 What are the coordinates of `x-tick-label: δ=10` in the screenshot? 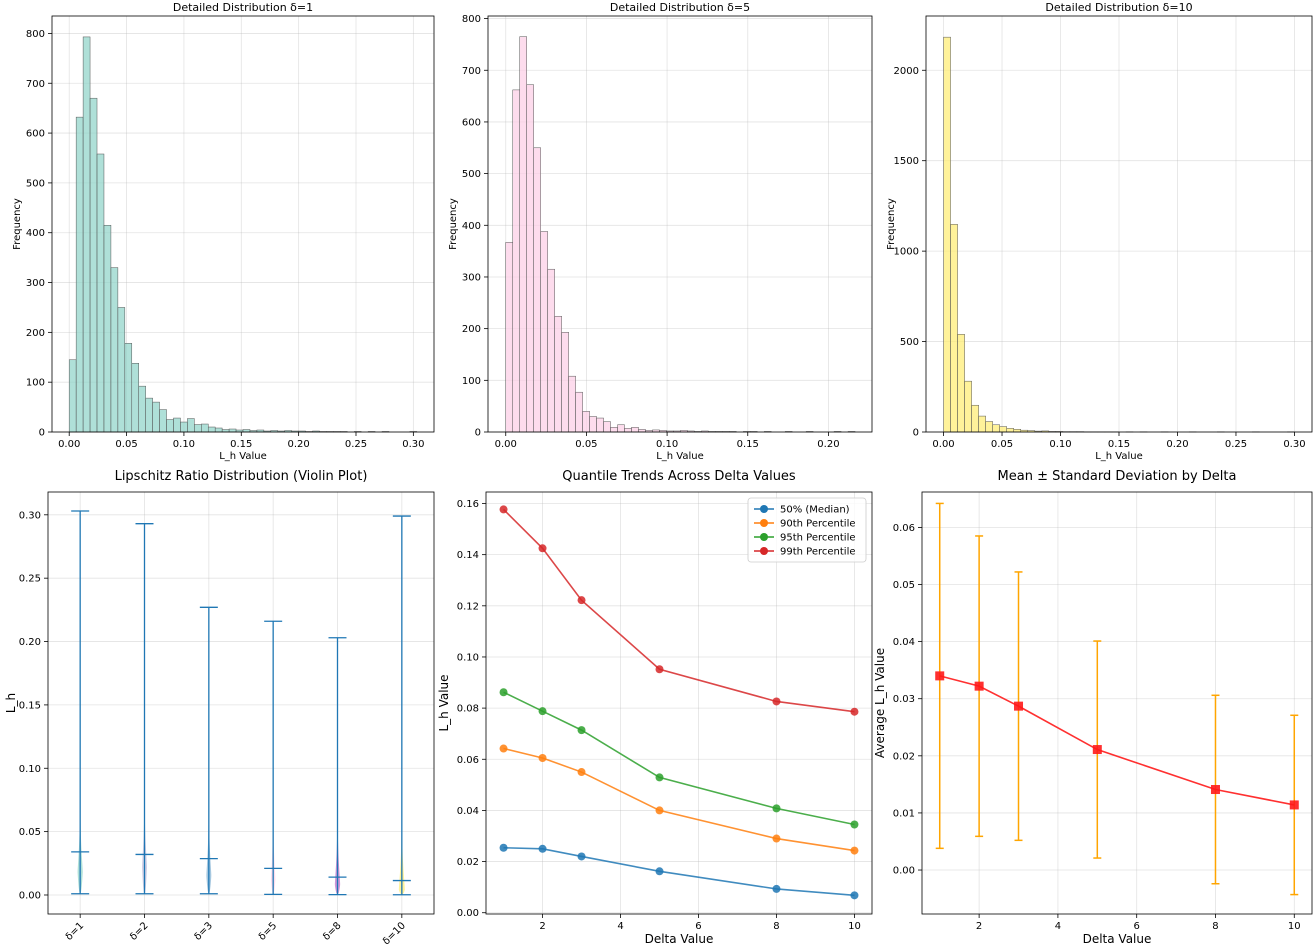 It's located at (394, 933).